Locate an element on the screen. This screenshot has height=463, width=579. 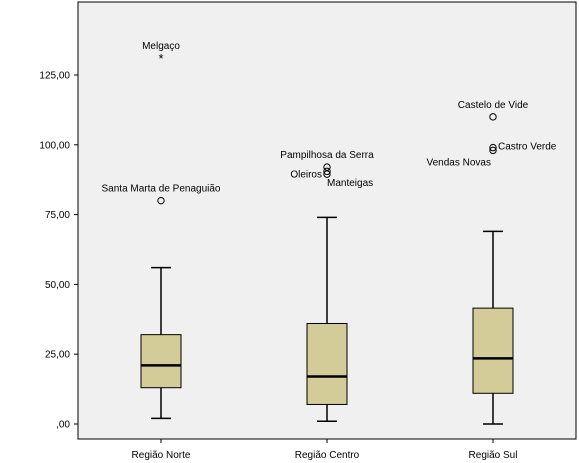
extreme-outlier-star-icon: * is located at coordinates (160, 58).